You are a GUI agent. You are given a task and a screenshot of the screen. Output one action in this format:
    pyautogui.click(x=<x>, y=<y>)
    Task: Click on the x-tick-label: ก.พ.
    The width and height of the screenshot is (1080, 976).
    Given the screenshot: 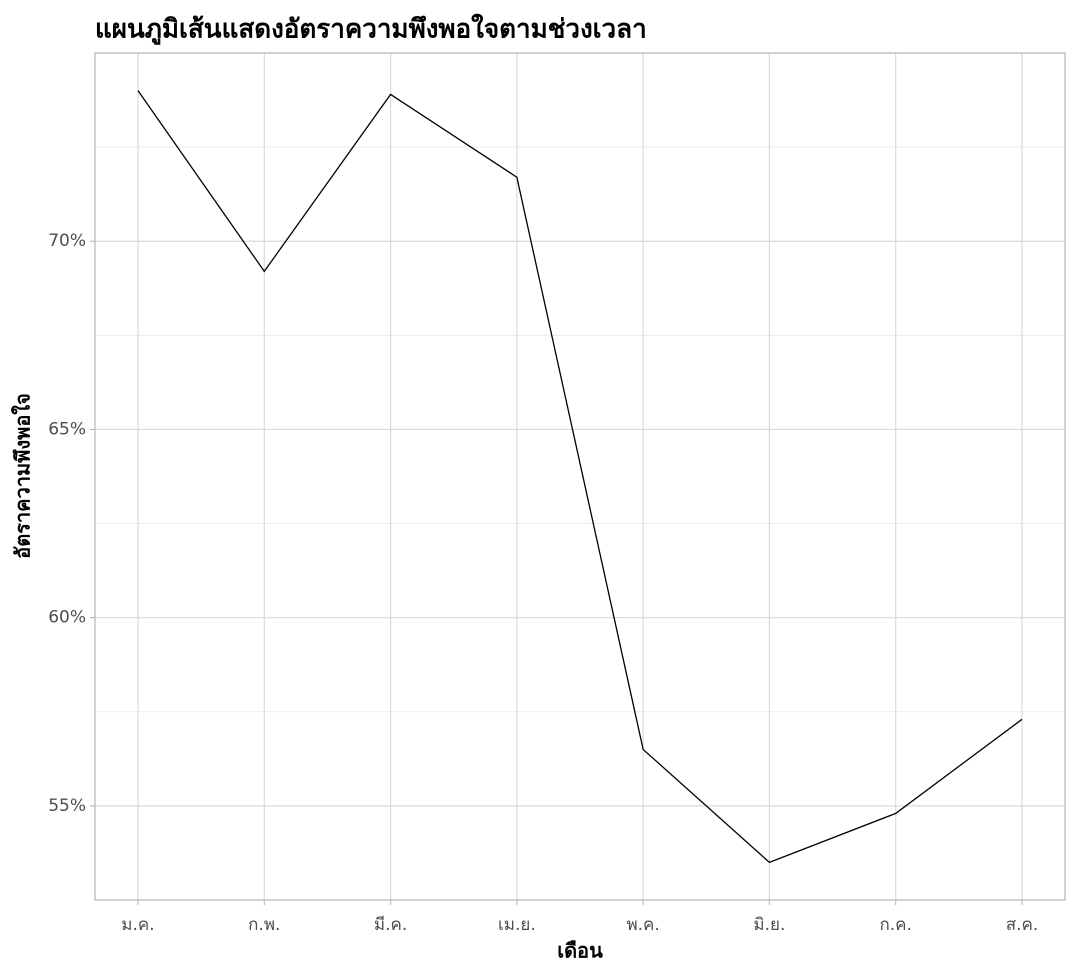 What is the action you would take?
    pyautogui.click(x=264, y=925)
    